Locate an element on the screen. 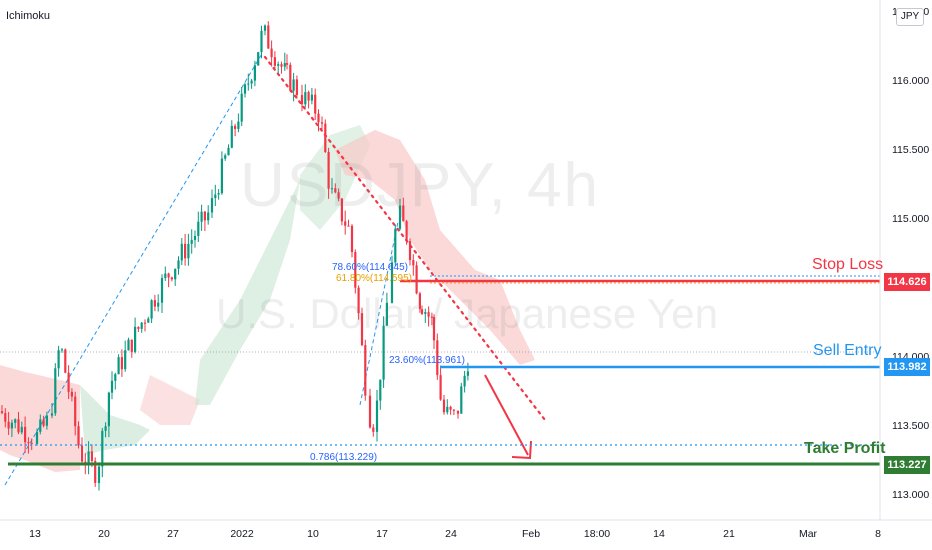 The width and height of the screenshot is (932, 550). fib-label-618: 61.80%(114.595) is located at coordinates (374, 278).